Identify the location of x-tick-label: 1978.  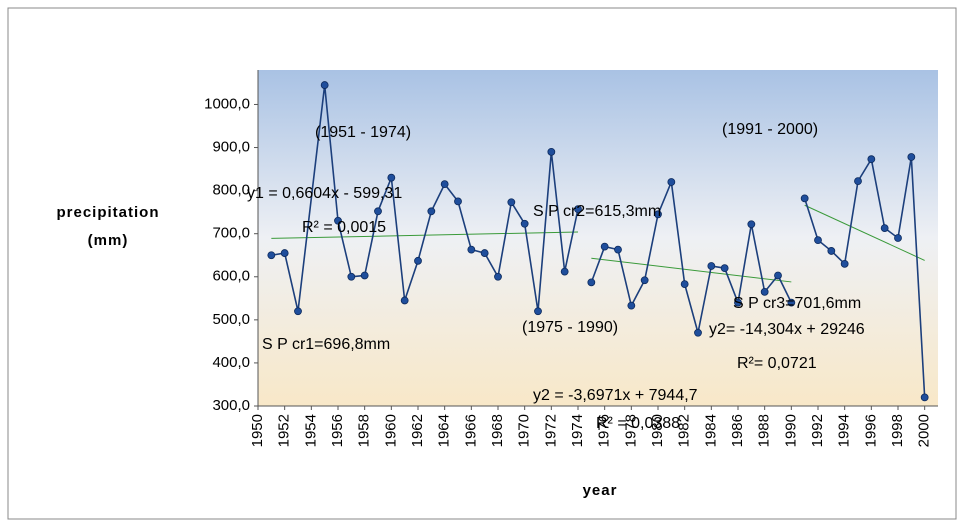
(630, 430).